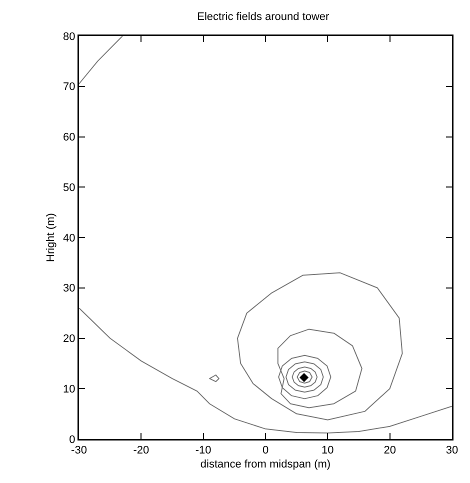  I want to click on x-axis-title: distance from midspan (m), so click(265, 464).